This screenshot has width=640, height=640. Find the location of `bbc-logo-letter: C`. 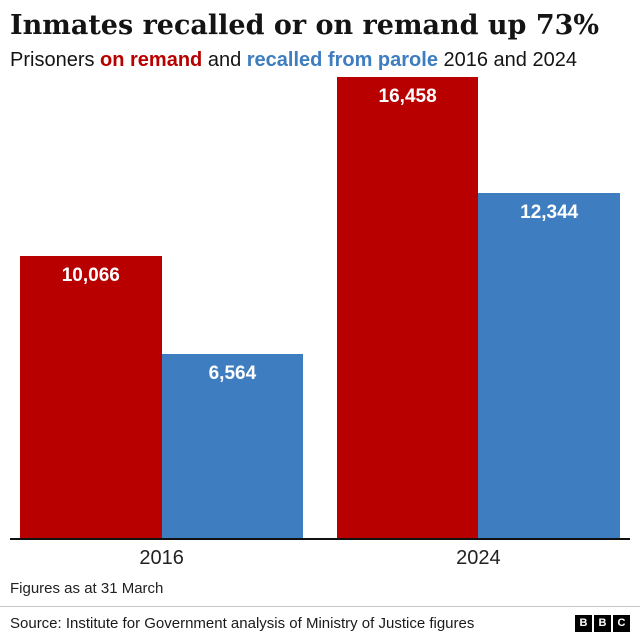

bbc-logo-letter: C is located at coordinates (621, 623).